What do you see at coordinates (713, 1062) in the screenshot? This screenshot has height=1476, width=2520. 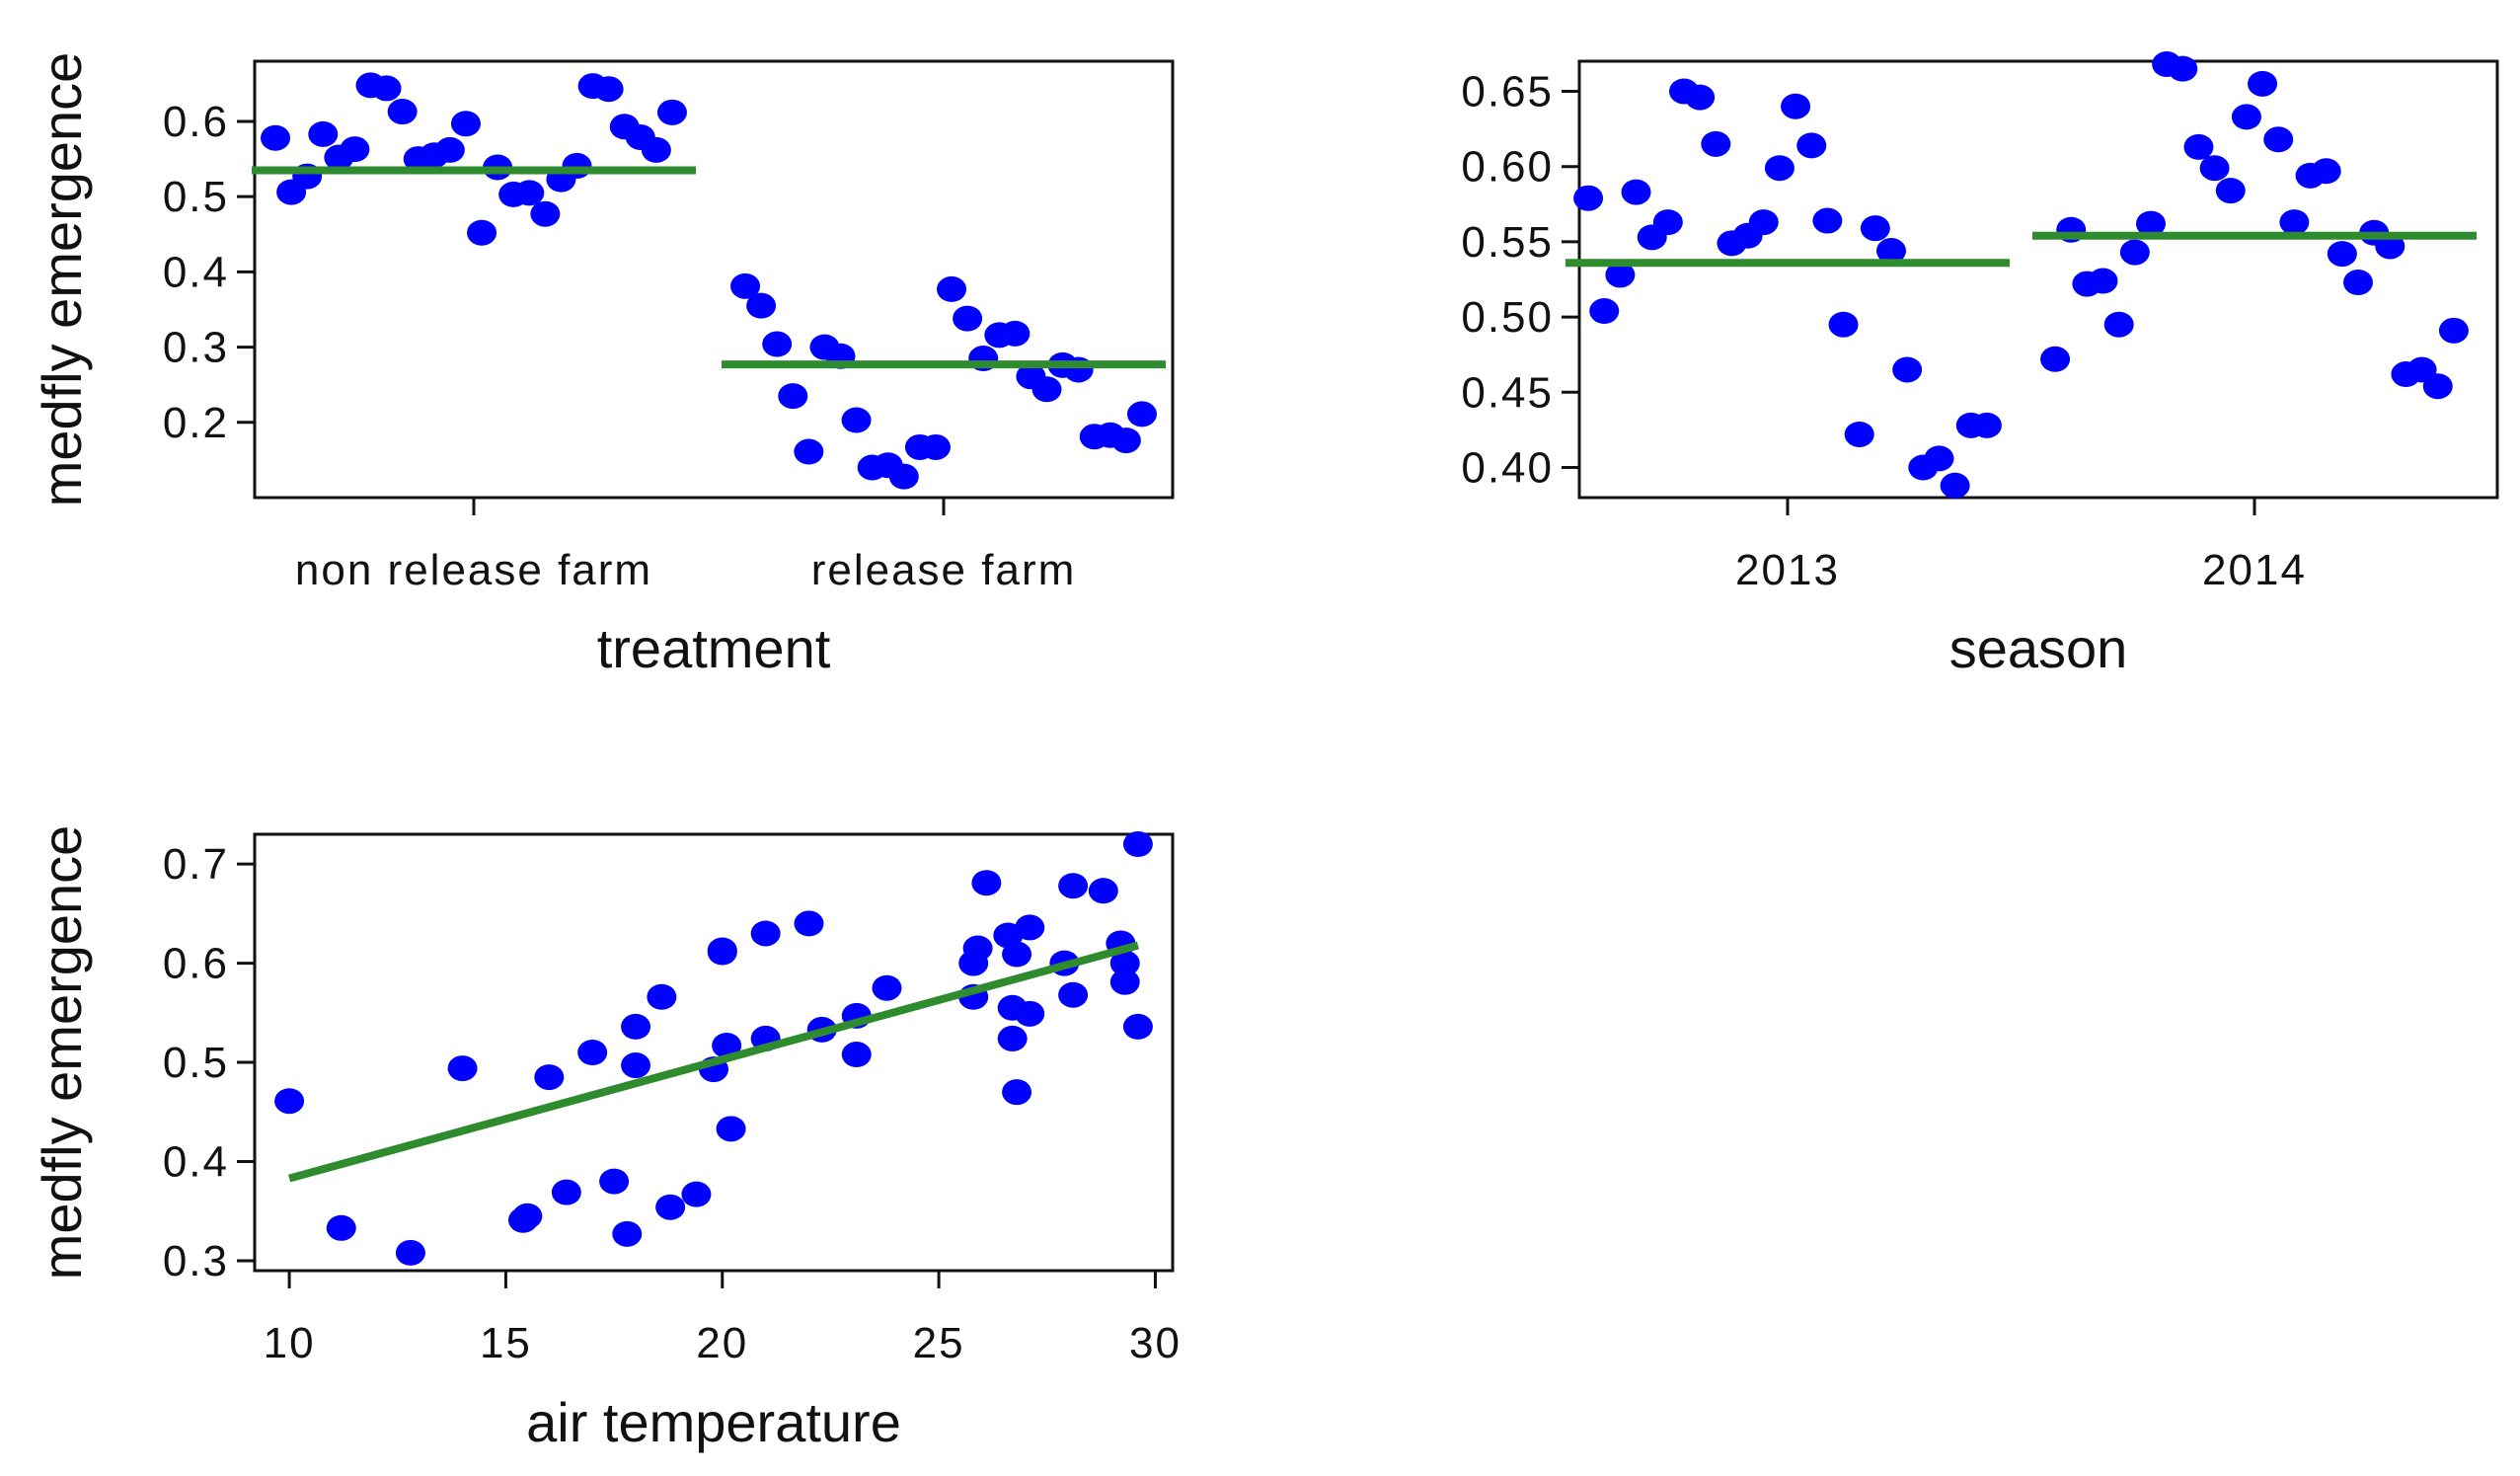 I see `fit-line` at bounding box center [713, 1062].